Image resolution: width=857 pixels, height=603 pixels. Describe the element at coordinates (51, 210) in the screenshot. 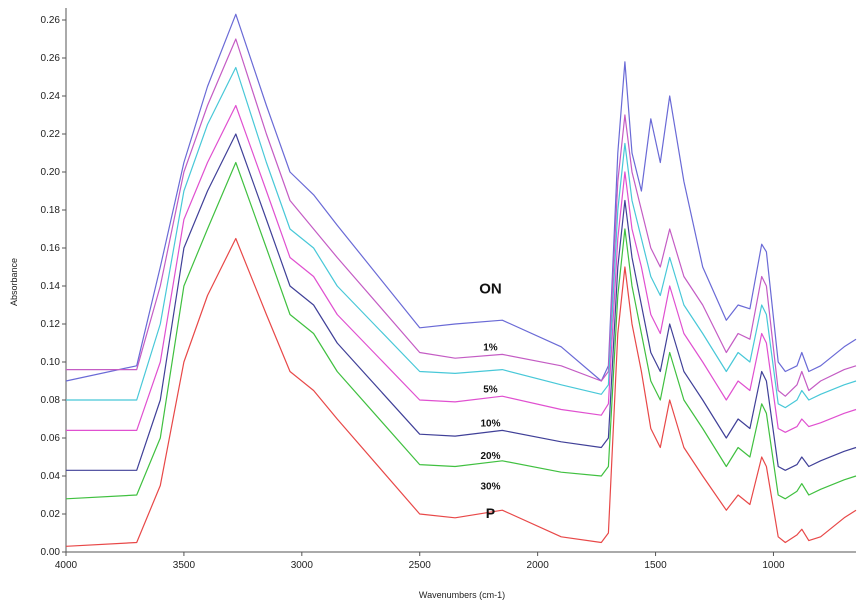

I see `y-tick-label: 0.18` at that location.